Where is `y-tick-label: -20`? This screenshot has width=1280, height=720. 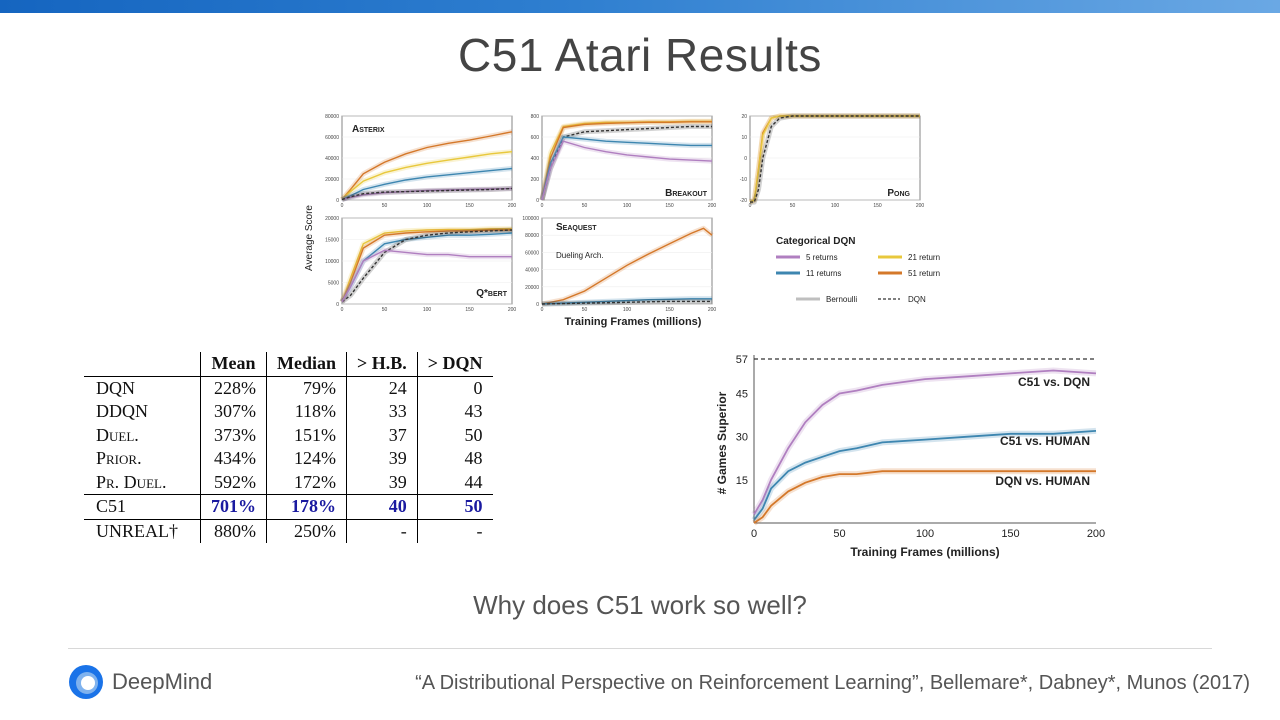
y-tick-label: -20 is located at coordinates (743, 201).